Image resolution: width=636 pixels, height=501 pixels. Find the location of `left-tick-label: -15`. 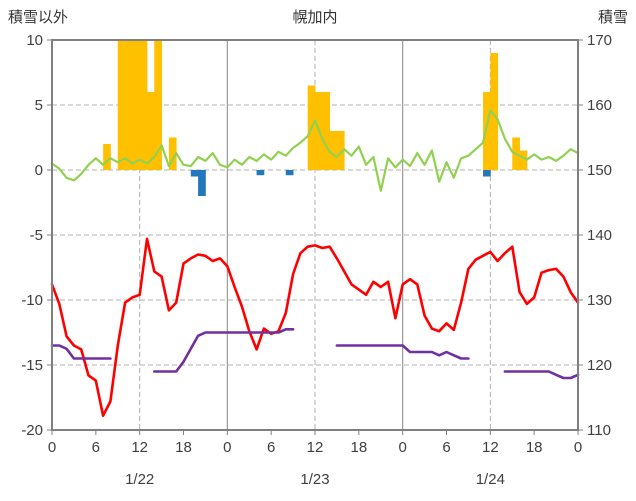

left-tick-label: -15 is located at coordinates (32, 365).